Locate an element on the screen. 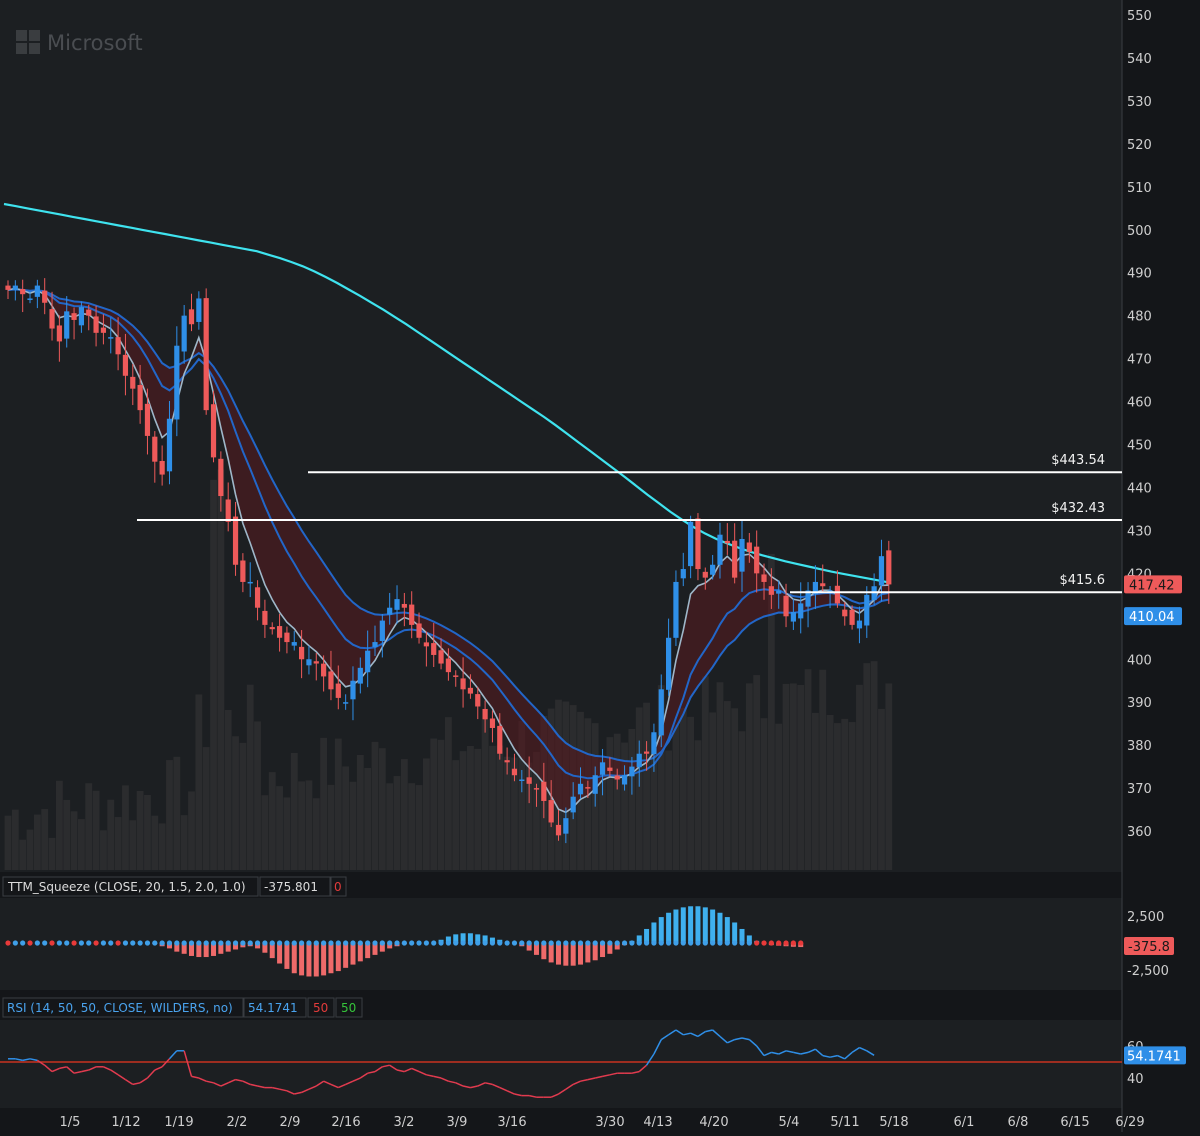 The width and height of the screenshot is (1200, 1136). resistance-lines: $443.54 $432.43 $415.6 is located at coordinates (629, 523).